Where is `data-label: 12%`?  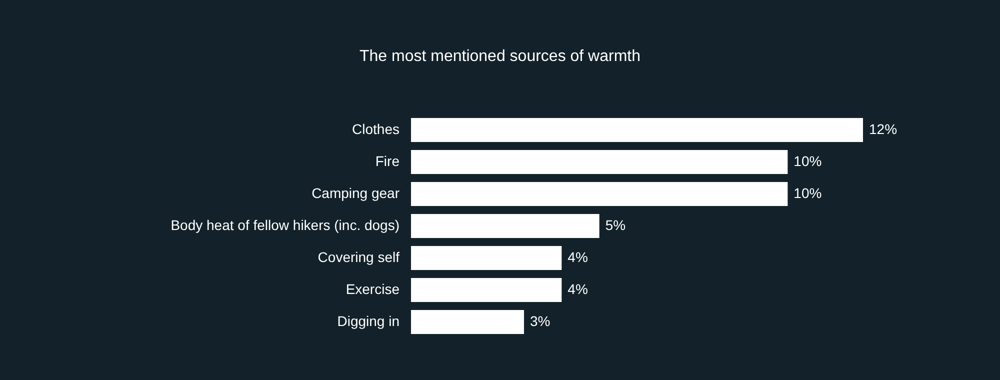
data-label: 12% is located at coordinates (883, 129).